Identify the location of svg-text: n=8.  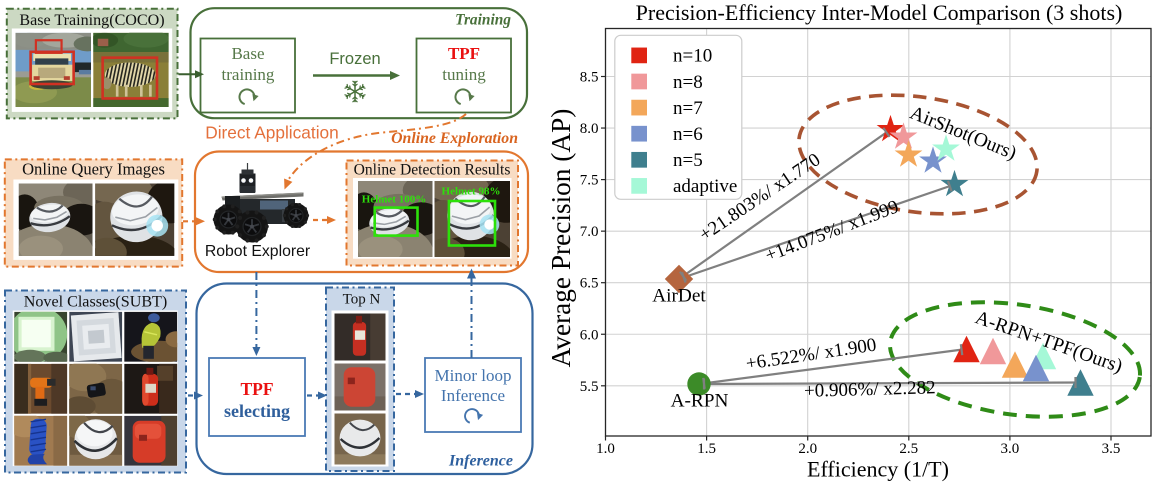
(688, 82).